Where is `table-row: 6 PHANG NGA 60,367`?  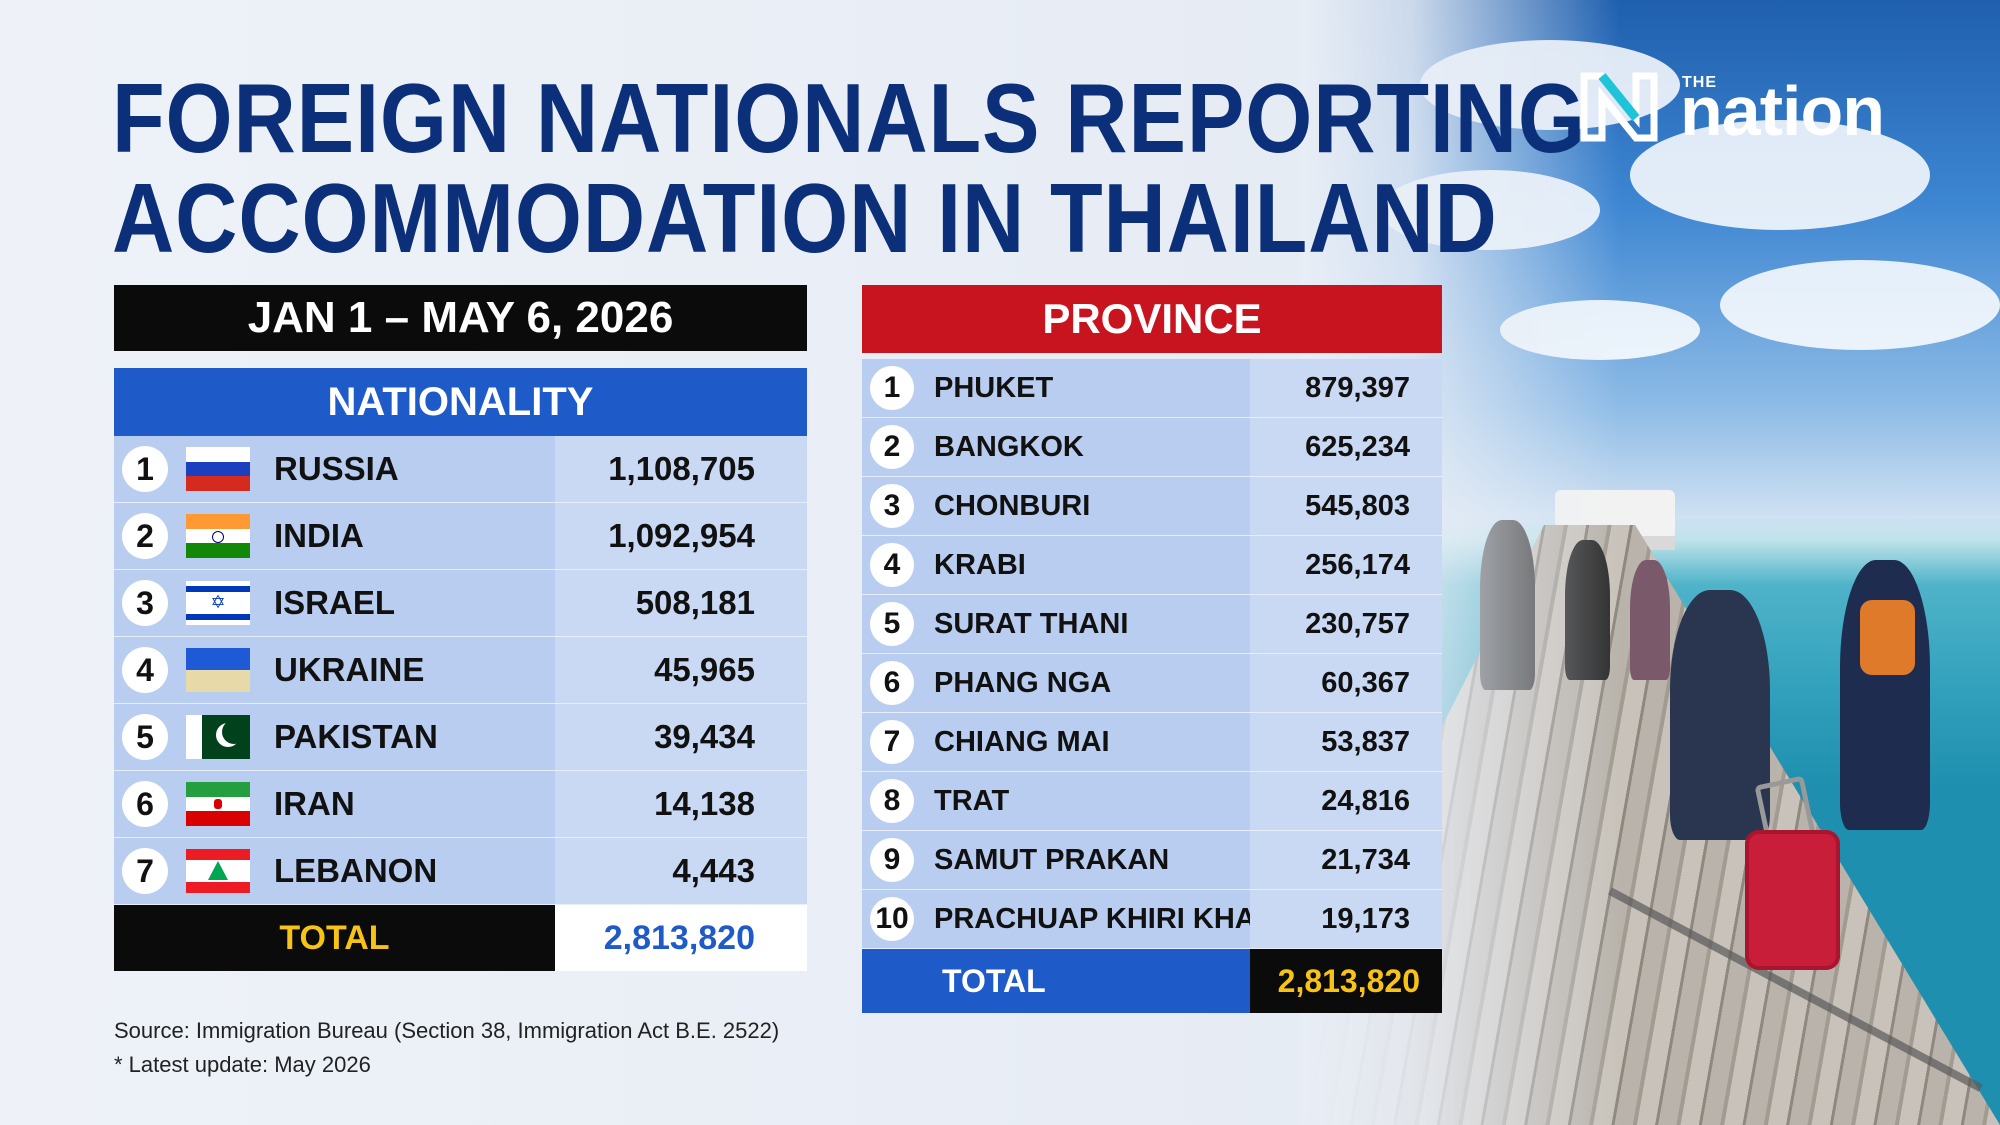 table-row: 6 PHANG NGA 60,367 is located at coordinates (1152, 683).